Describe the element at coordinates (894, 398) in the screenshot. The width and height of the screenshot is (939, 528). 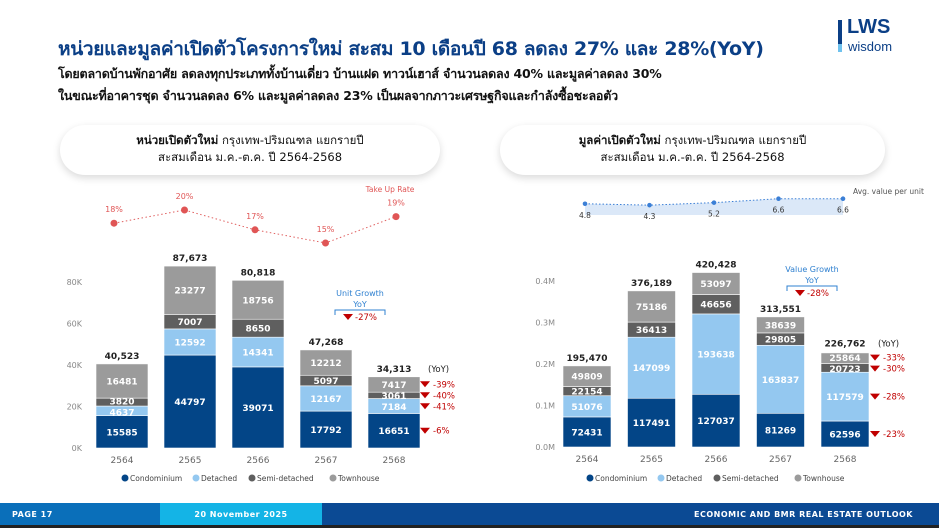
I see `yoy-value: -28%` at that location.